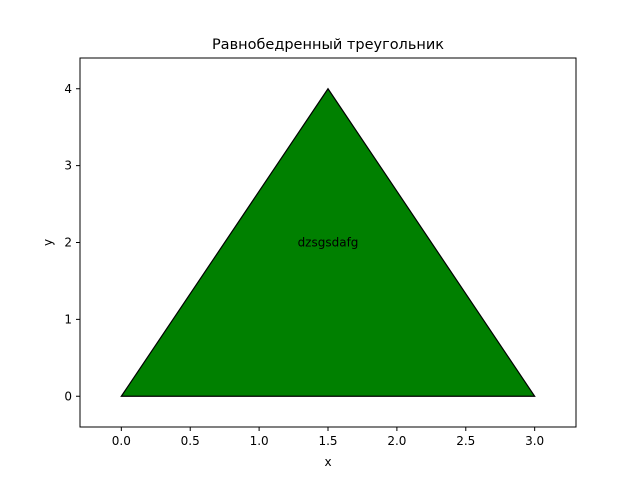 This screenshot has width=640, height=480. Describe the element at coordinates (68, 396) in the screenshot. I see `y-tick-label: 0` at that location.